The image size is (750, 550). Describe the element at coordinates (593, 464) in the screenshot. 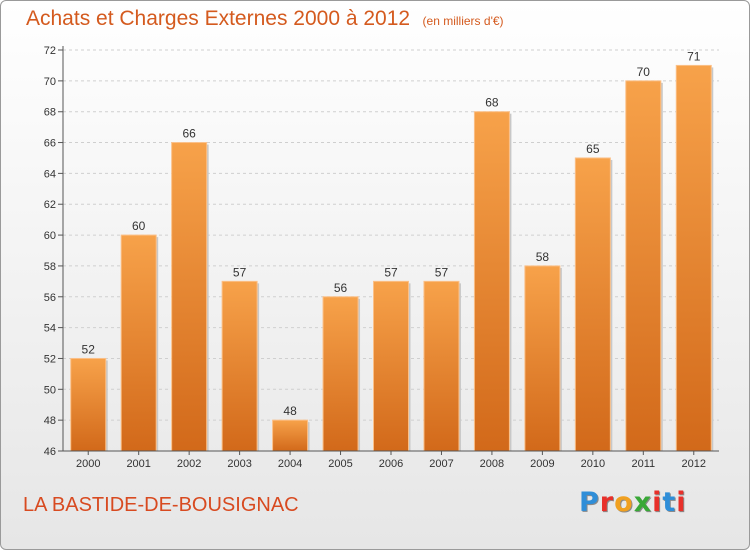

I see `x-tick-label: 2010` at that location.